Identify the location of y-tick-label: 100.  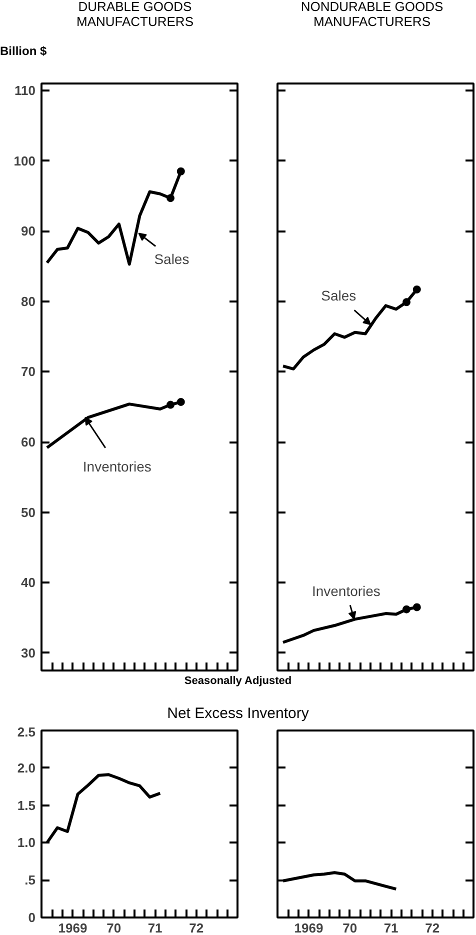
(25, 160).